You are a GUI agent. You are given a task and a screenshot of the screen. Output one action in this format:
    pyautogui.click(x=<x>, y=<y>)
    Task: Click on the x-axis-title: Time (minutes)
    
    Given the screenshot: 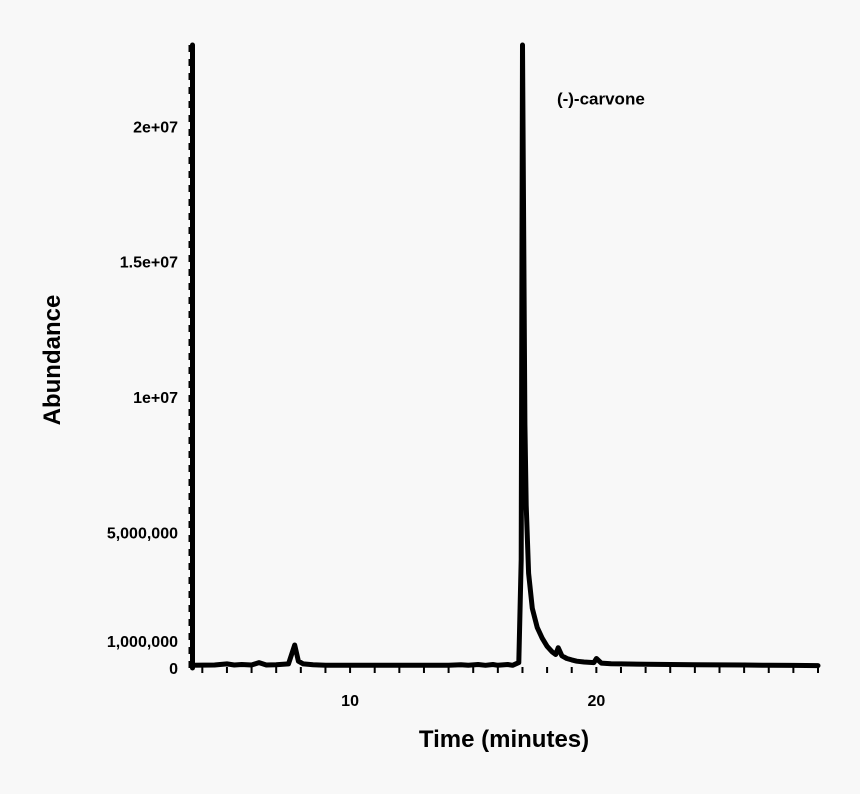 What is the action you would take?
    pyautogui.click(x=504, y=739)
    